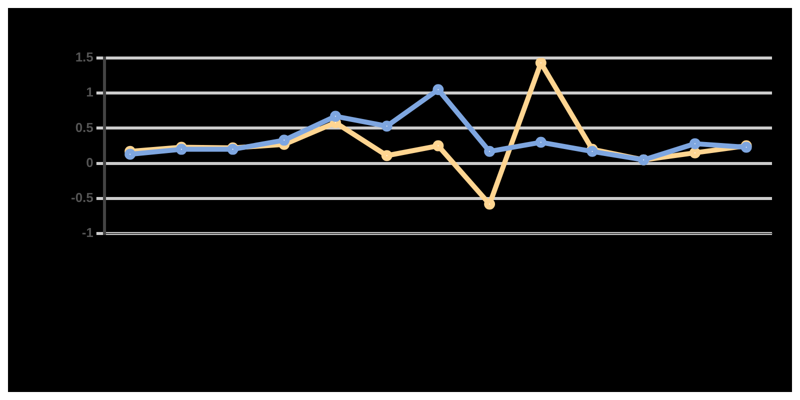 The height and width of the screenshot is (400, 800). Describe the element at coordinates (84, 127) in the screenshot. I see `y-tick-label: 0.5` at that location.